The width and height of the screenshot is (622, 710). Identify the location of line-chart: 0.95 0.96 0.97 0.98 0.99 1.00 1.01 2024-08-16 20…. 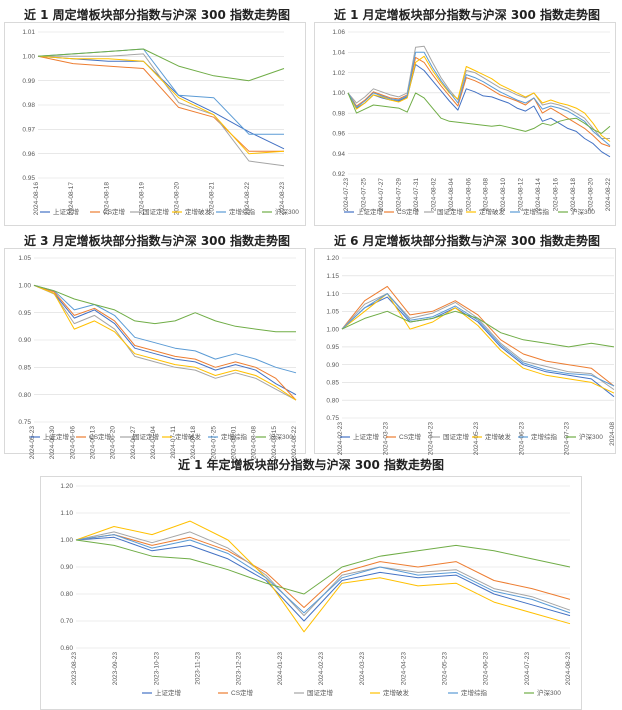
(160, 122).